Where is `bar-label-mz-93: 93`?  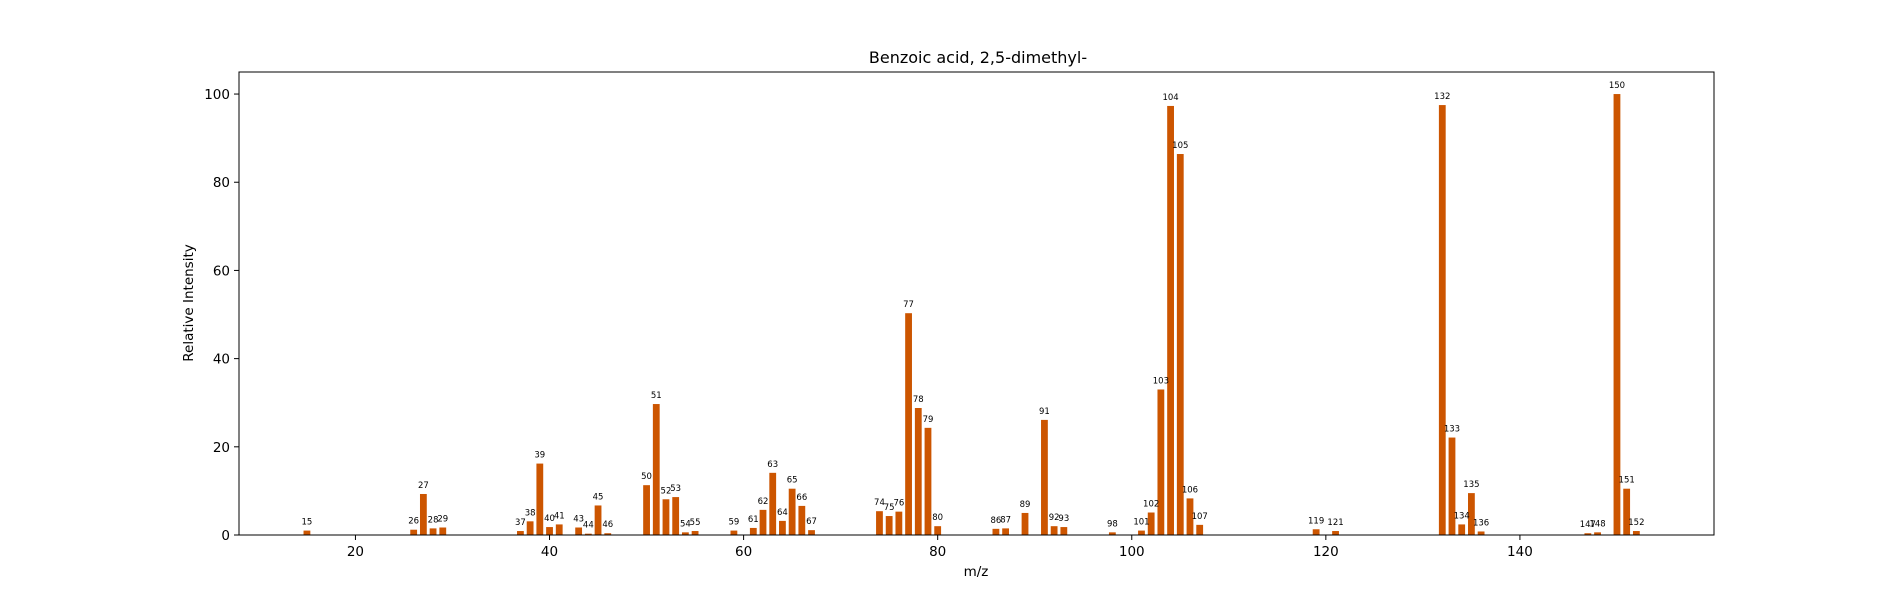 bar-label-mz-93: 93 is located at coordinates (1063, 519).